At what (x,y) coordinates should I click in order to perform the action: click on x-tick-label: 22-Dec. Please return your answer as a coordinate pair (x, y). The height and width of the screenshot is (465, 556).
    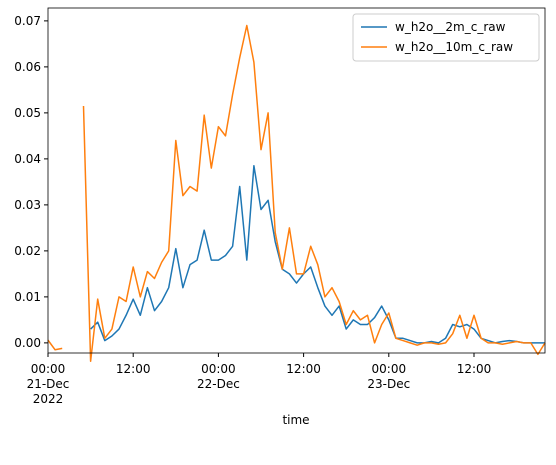
    Looking at the image, I should click on (218, 384).